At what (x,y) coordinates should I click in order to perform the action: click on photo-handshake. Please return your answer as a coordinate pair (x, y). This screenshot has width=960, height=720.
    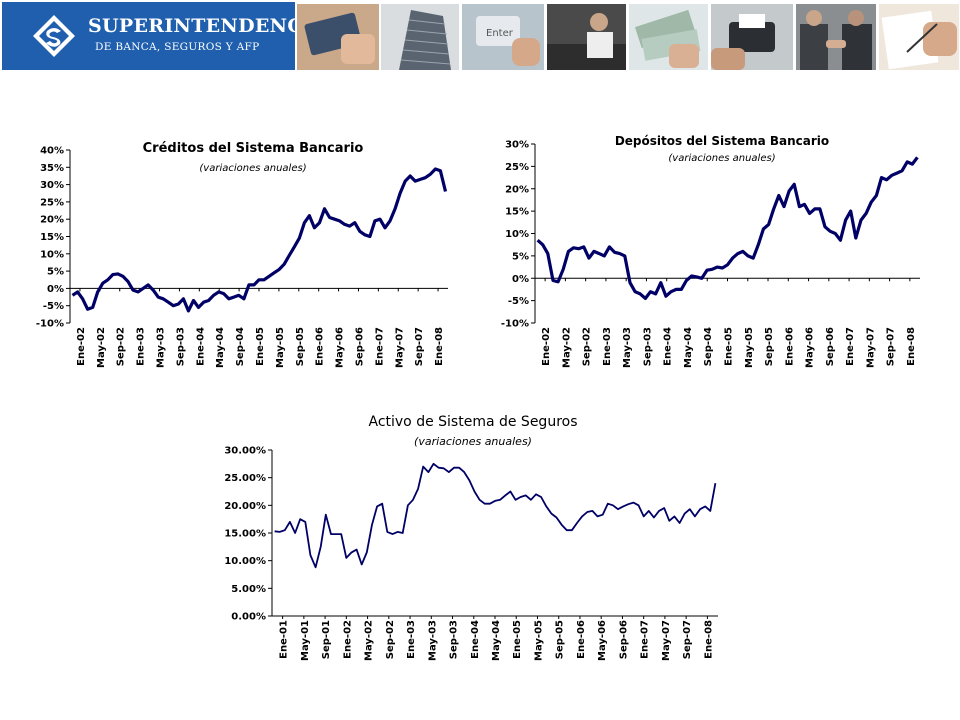
    Looking at the image, I should click on (836, 37).